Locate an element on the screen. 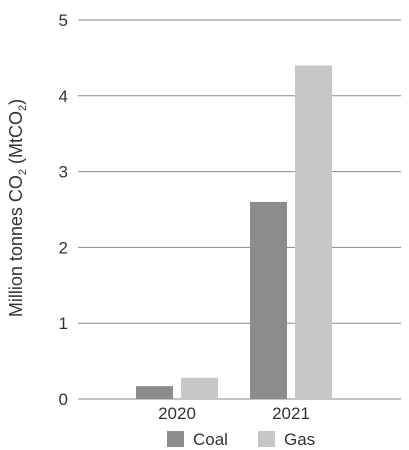 The image size is (409, 450). legend-swatch-gas is located at coordinates (266, 439).